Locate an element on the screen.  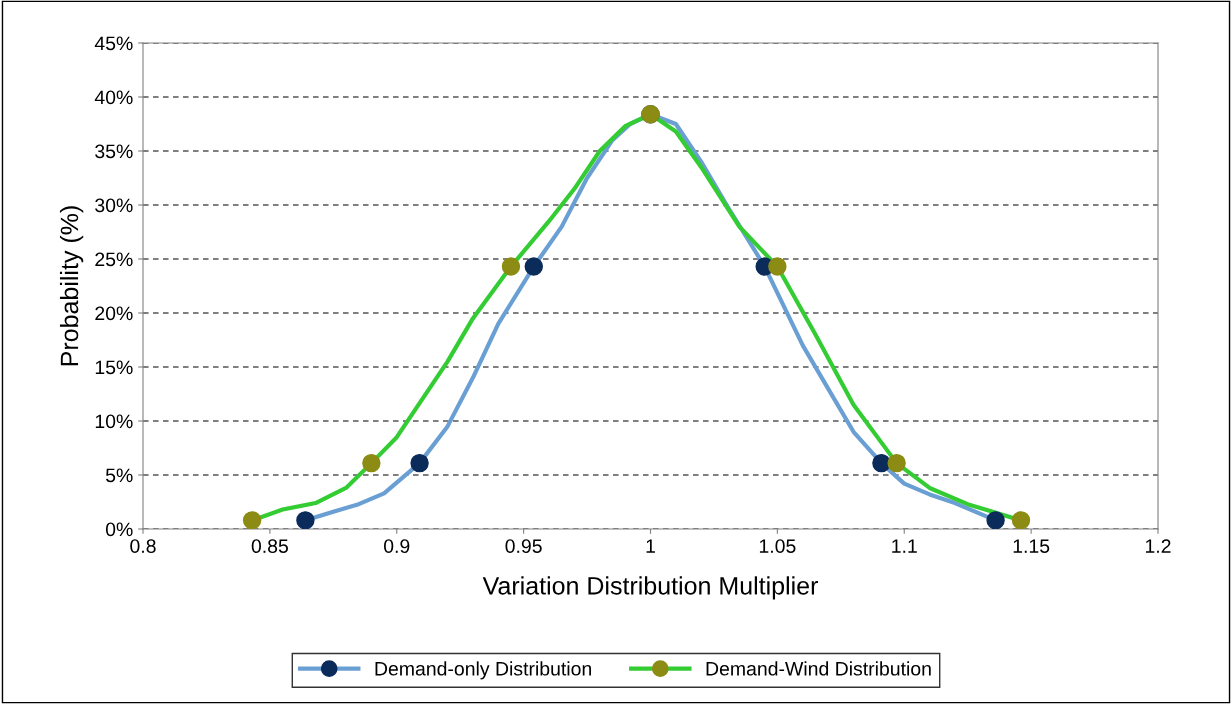
x-tick-label: 1.05 is located at coordinates (777, 546).